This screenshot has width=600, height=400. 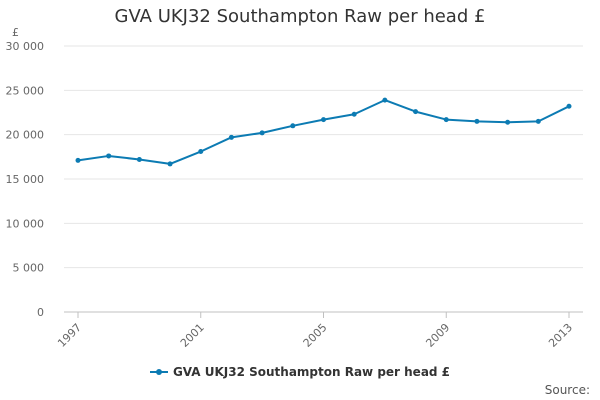 I want to click on y-tick-label: 10 000, so click(x=25, y=223).